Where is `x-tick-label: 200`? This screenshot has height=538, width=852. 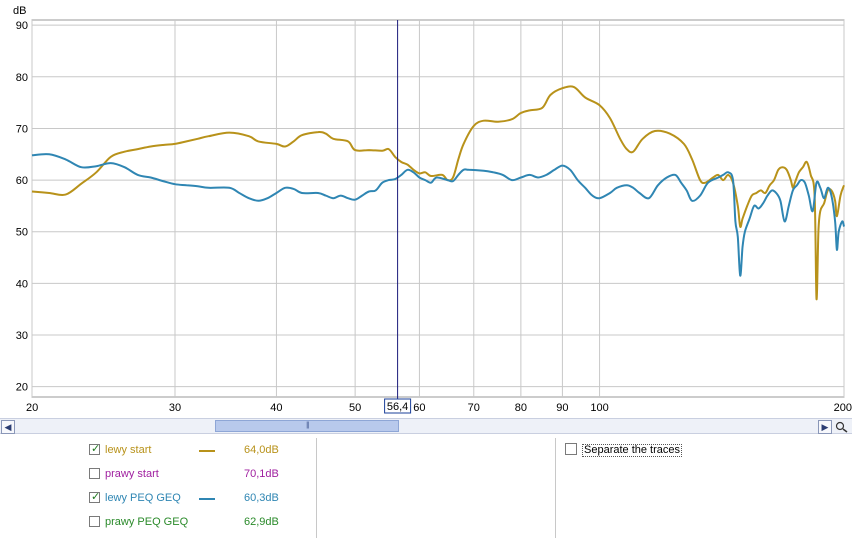 x-tick-label: 200 is located at coordinates (843, 408).